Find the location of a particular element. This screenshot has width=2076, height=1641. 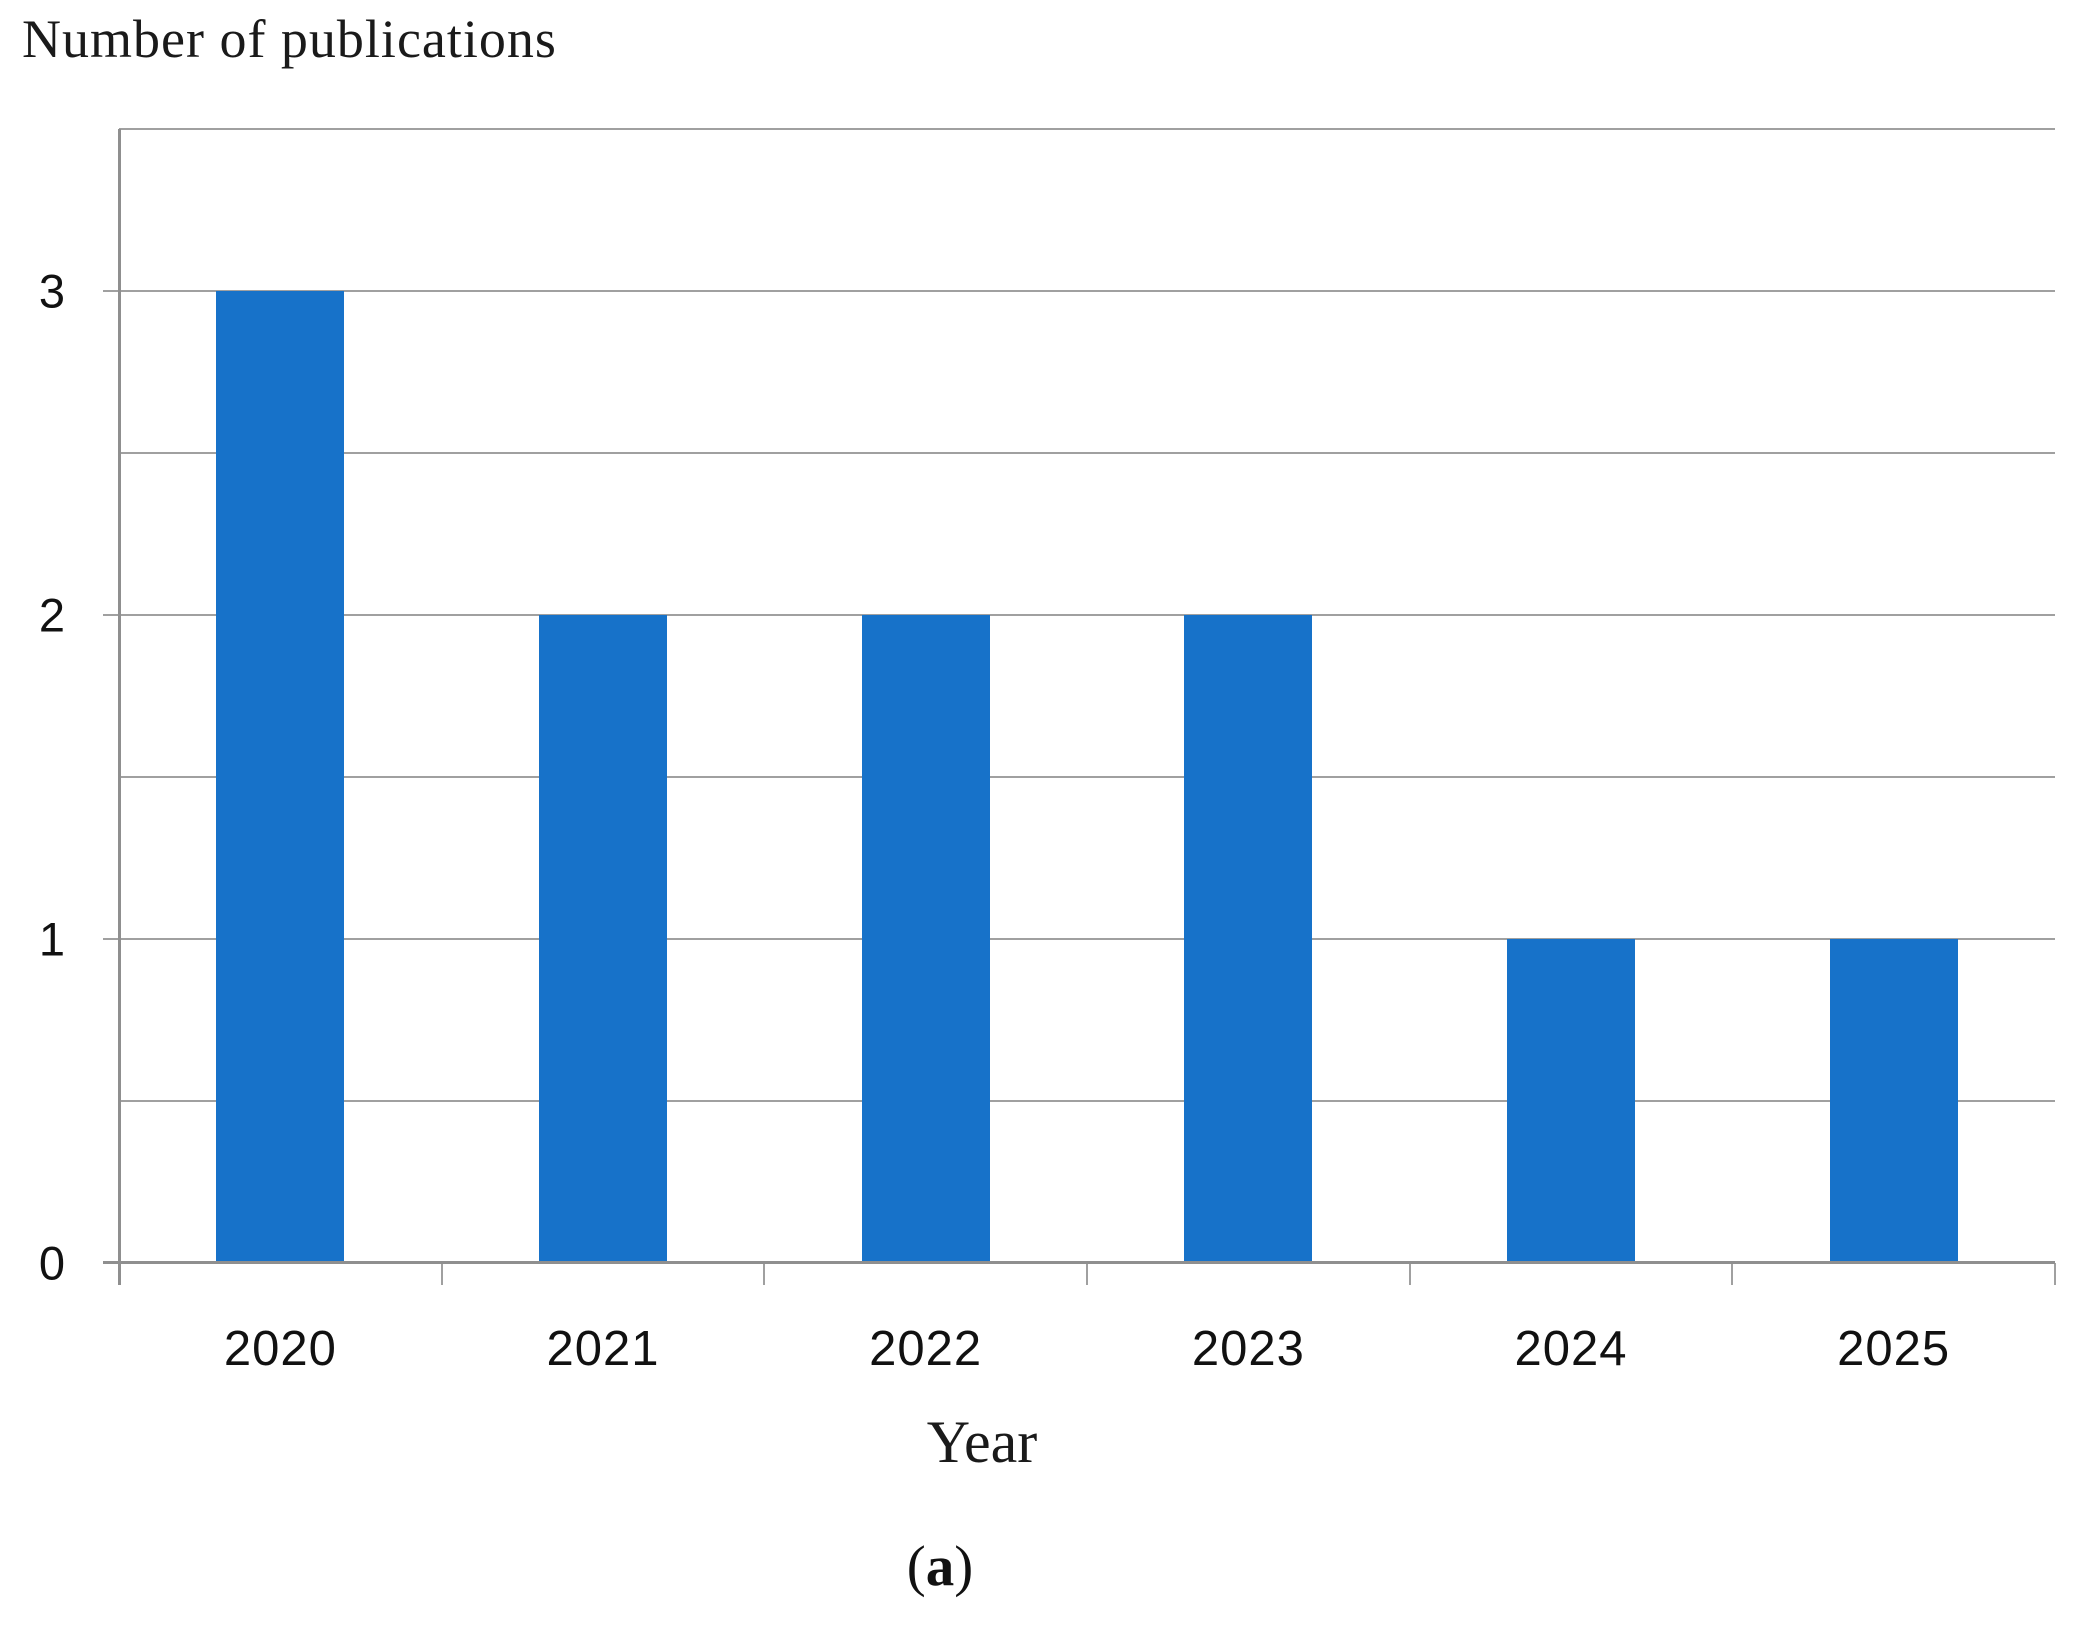

x-axis-baseline is located at coordinates (1079, 1262).